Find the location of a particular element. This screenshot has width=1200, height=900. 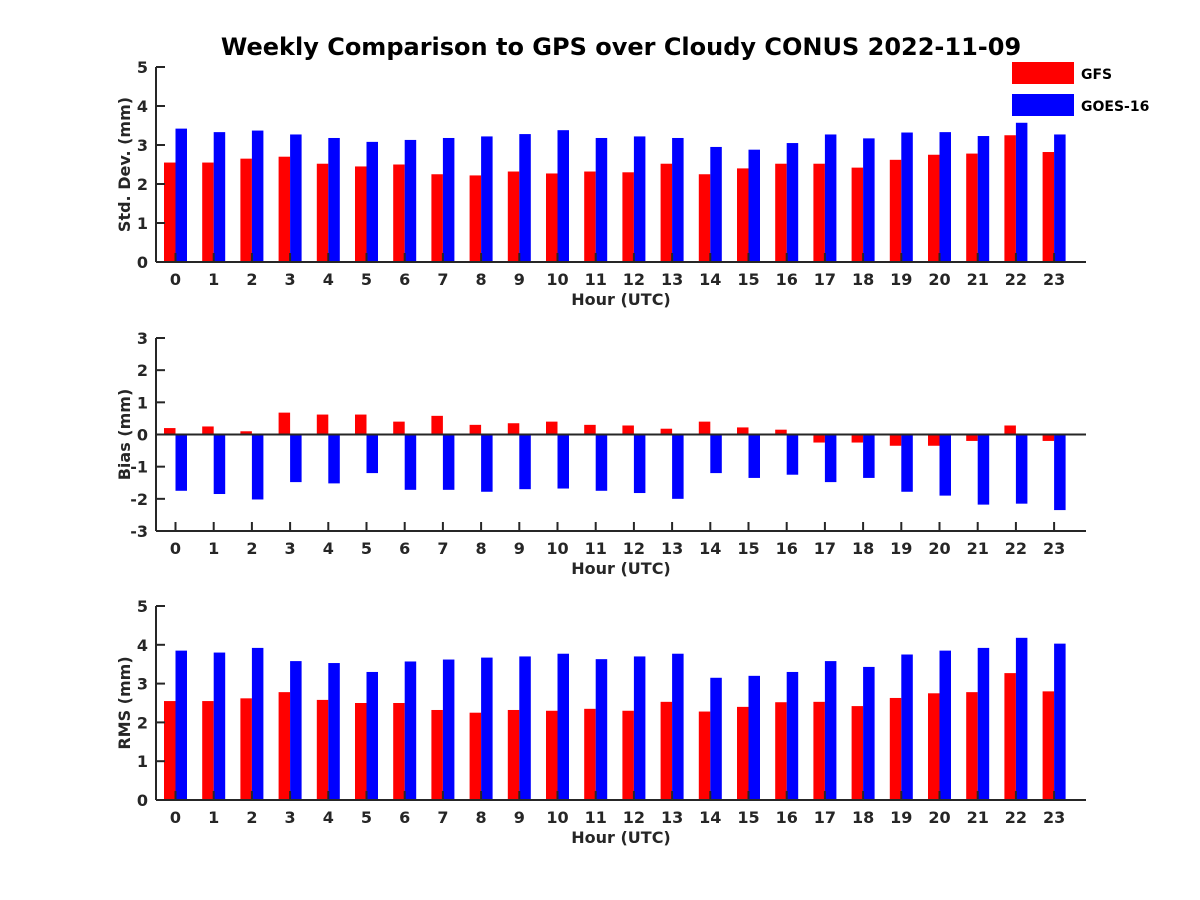

y-tick-label: -2 is located at coordinates (139, 499).